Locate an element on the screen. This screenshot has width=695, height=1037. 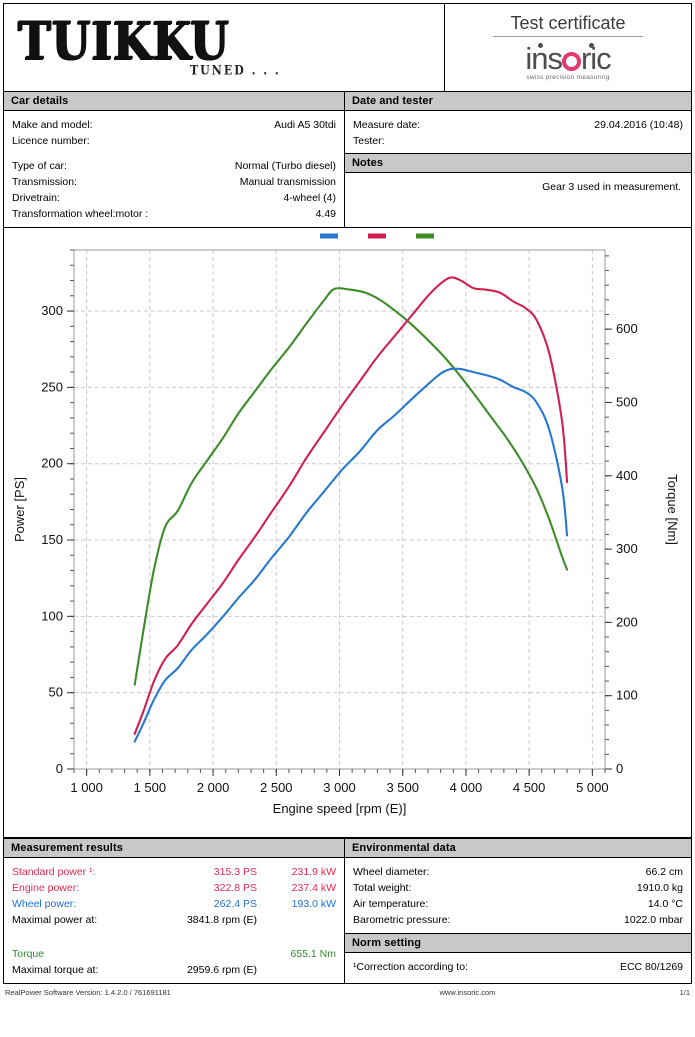
table-row: Type of car: Normal (Turbo diesel) is located at coordinates (174, 166).